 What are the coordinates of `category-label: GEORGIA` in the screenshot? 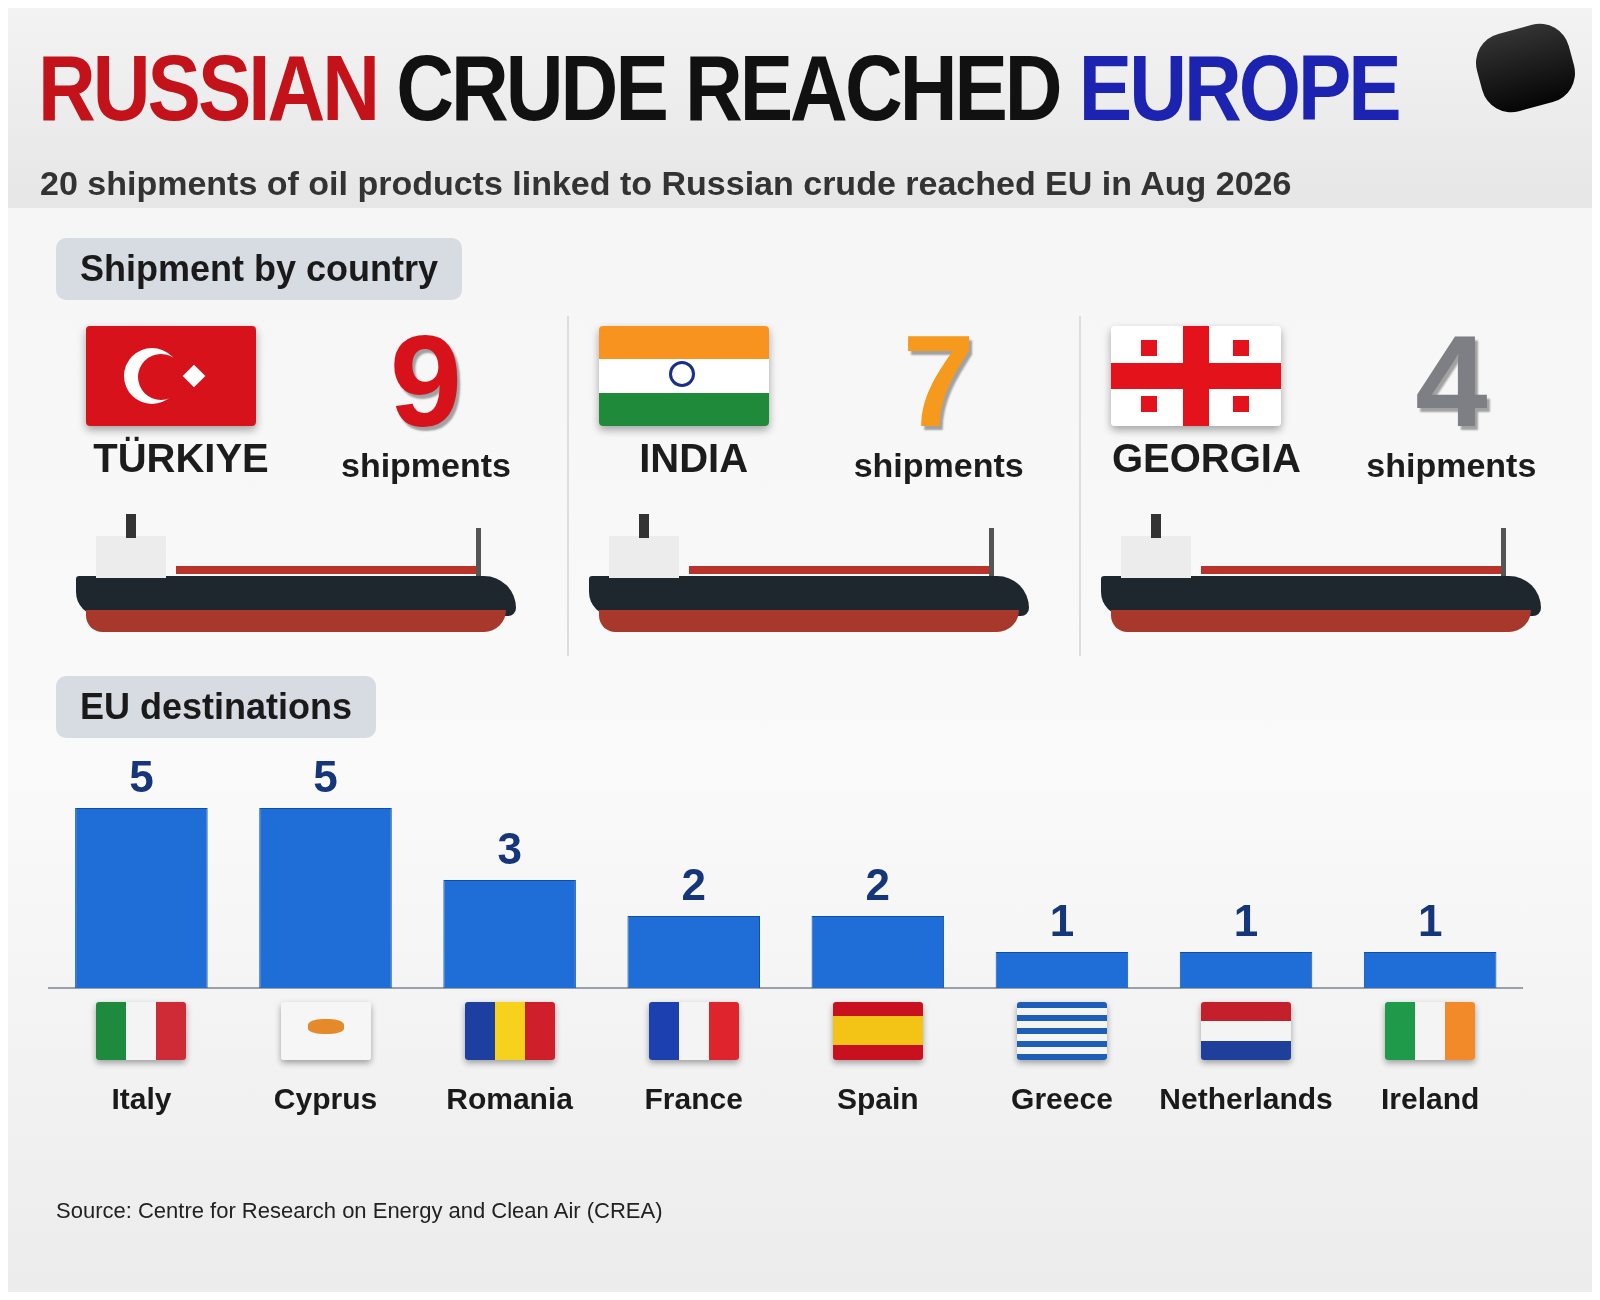 It's located at (1206, 458).